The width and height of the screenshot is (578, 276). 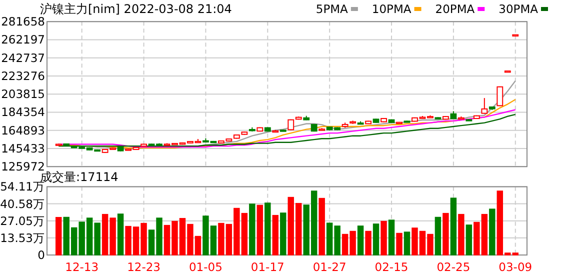 I want to click on candlestick, so click(x=484, y=106).